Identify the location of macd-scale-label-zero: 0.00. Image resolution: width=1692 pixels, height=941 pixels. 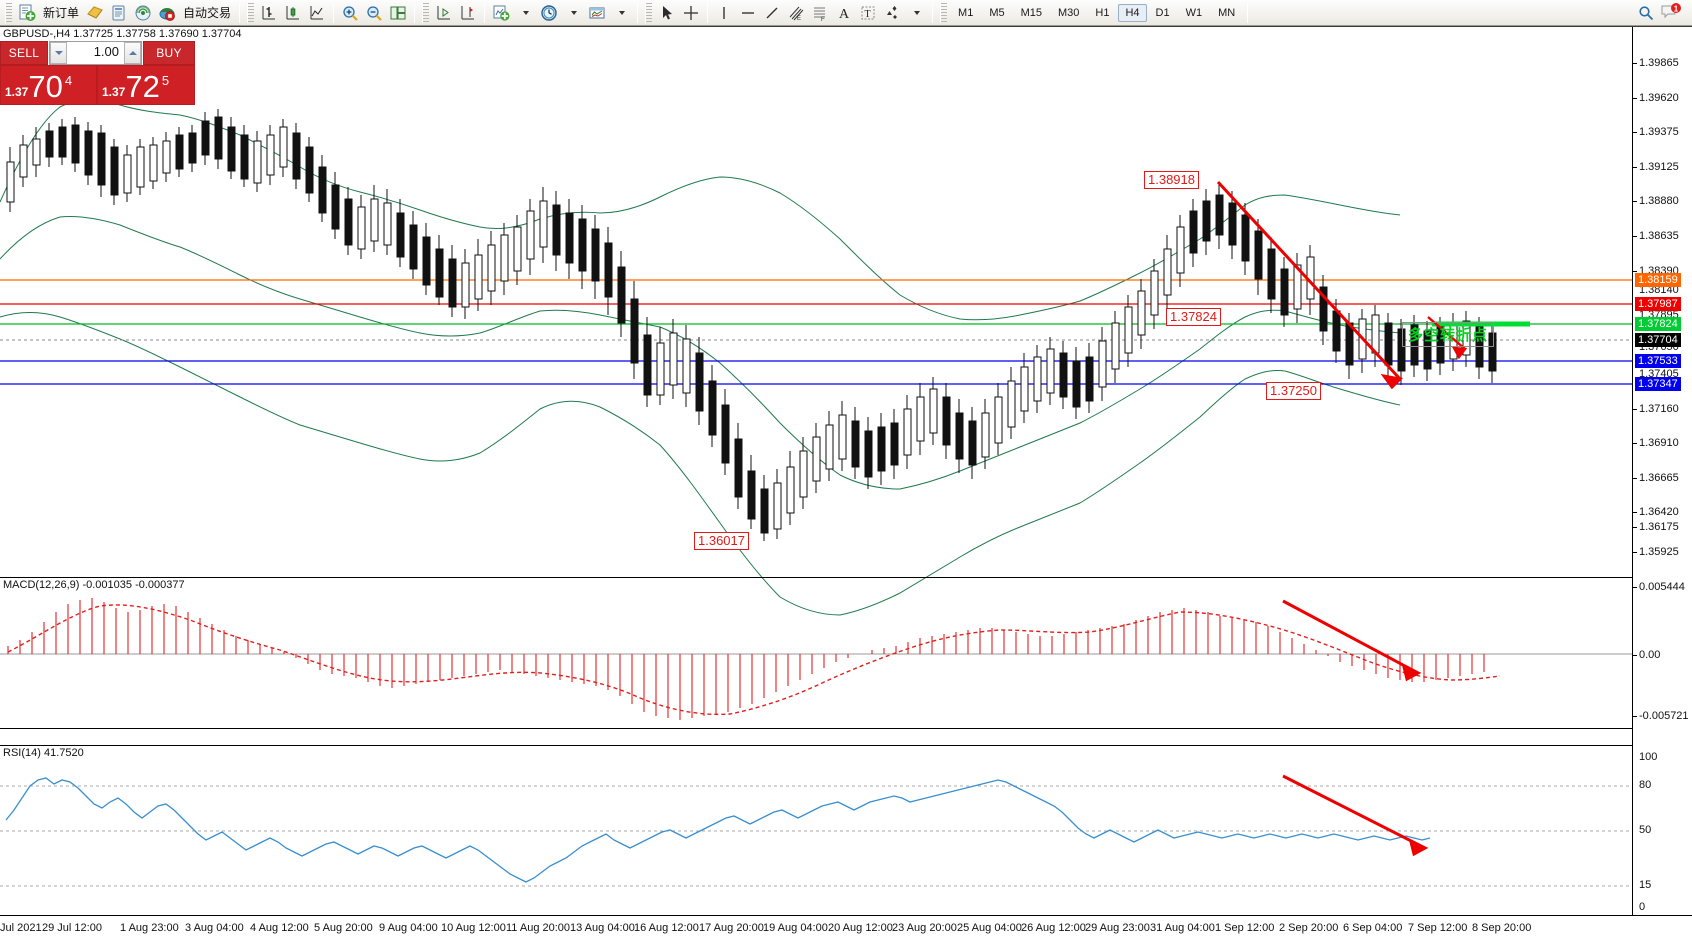
(1650, 655).